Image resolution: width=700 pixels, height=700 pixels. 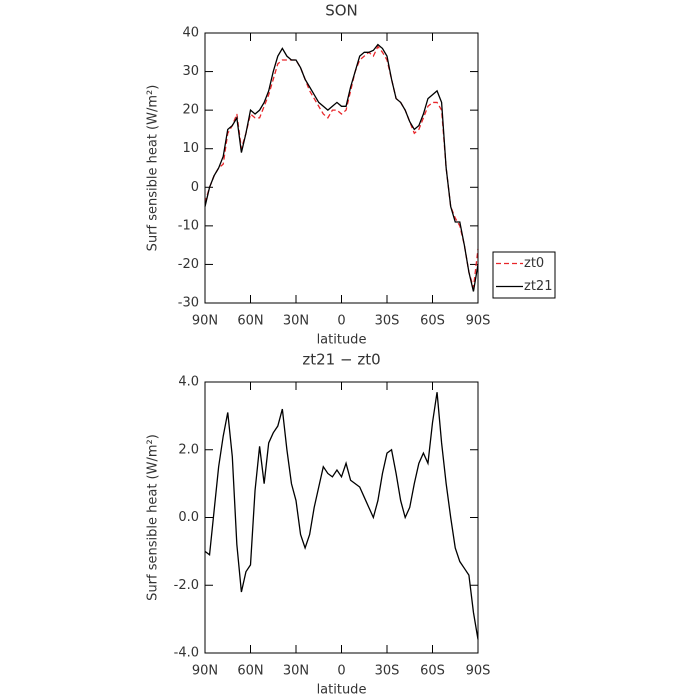 I want to click on chart-title: zt21 − zt0, so click(x=341, y=360).